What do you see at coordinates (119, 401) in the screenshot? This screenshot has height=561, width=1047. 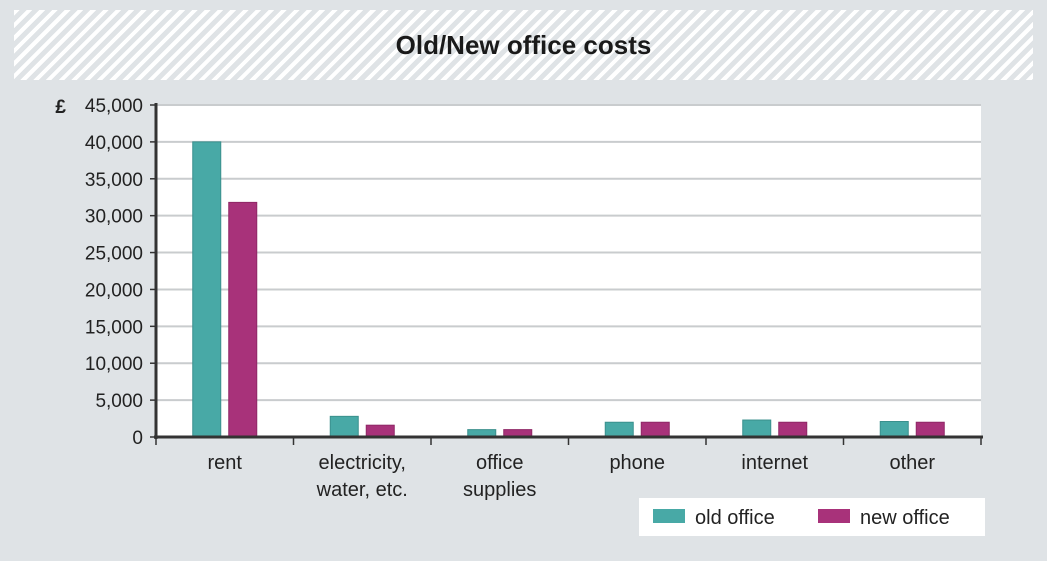 I see `y-tick-label: 5,000` at bounding box center [119, 401].